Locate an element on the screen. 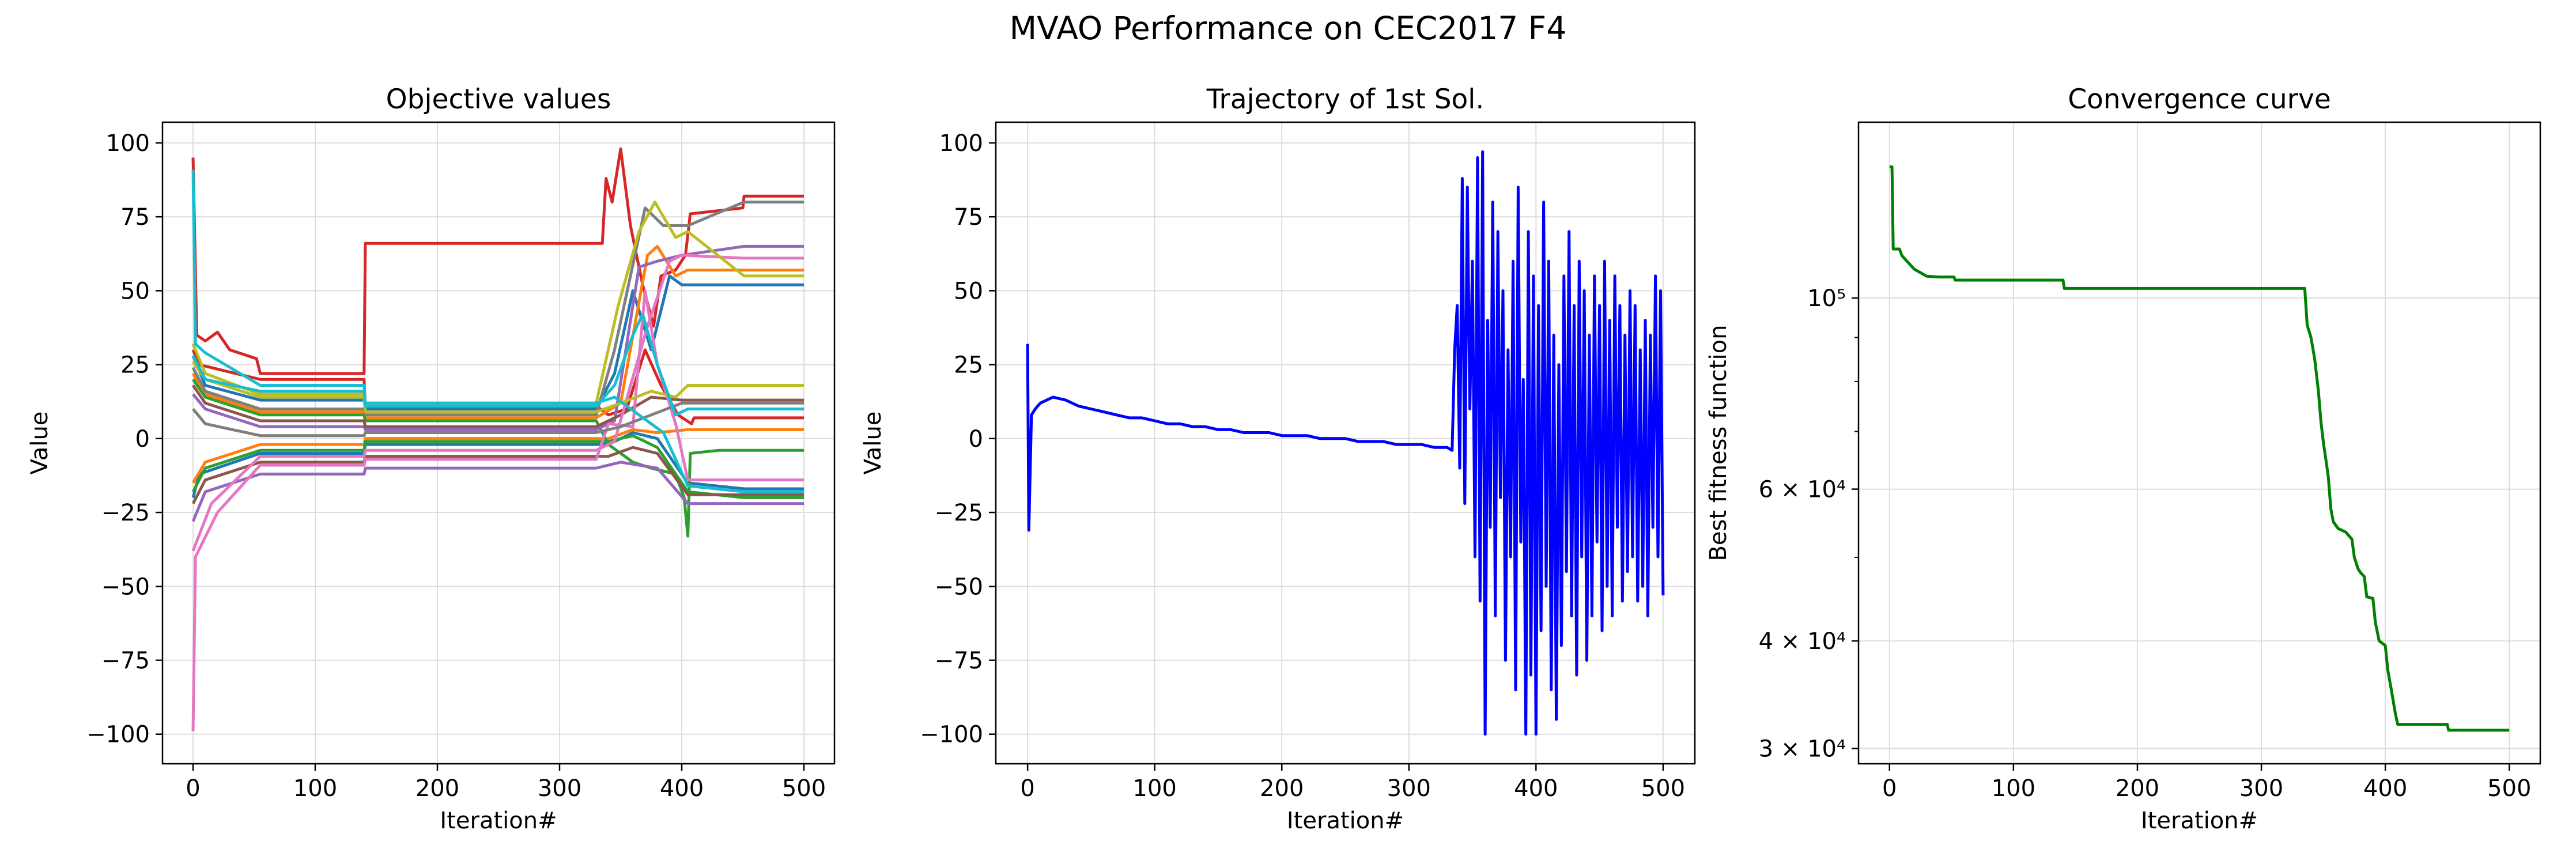 The width and height of the screenshot is (2576, 856). chart-1-title: Trajectory of 1st Sol. is located at coordinates (1345, 99).